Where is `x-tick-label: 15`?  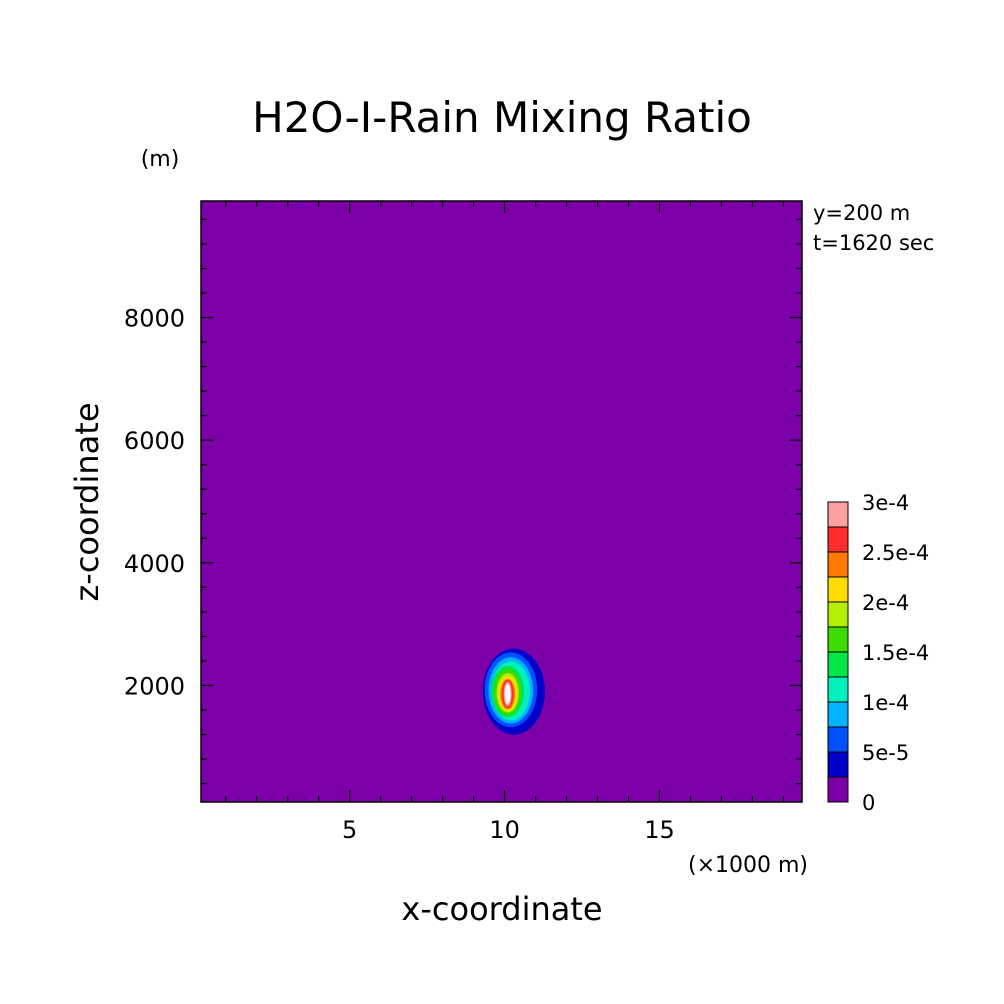 x-tick-label: 15 is located at coordinates (659, 830).